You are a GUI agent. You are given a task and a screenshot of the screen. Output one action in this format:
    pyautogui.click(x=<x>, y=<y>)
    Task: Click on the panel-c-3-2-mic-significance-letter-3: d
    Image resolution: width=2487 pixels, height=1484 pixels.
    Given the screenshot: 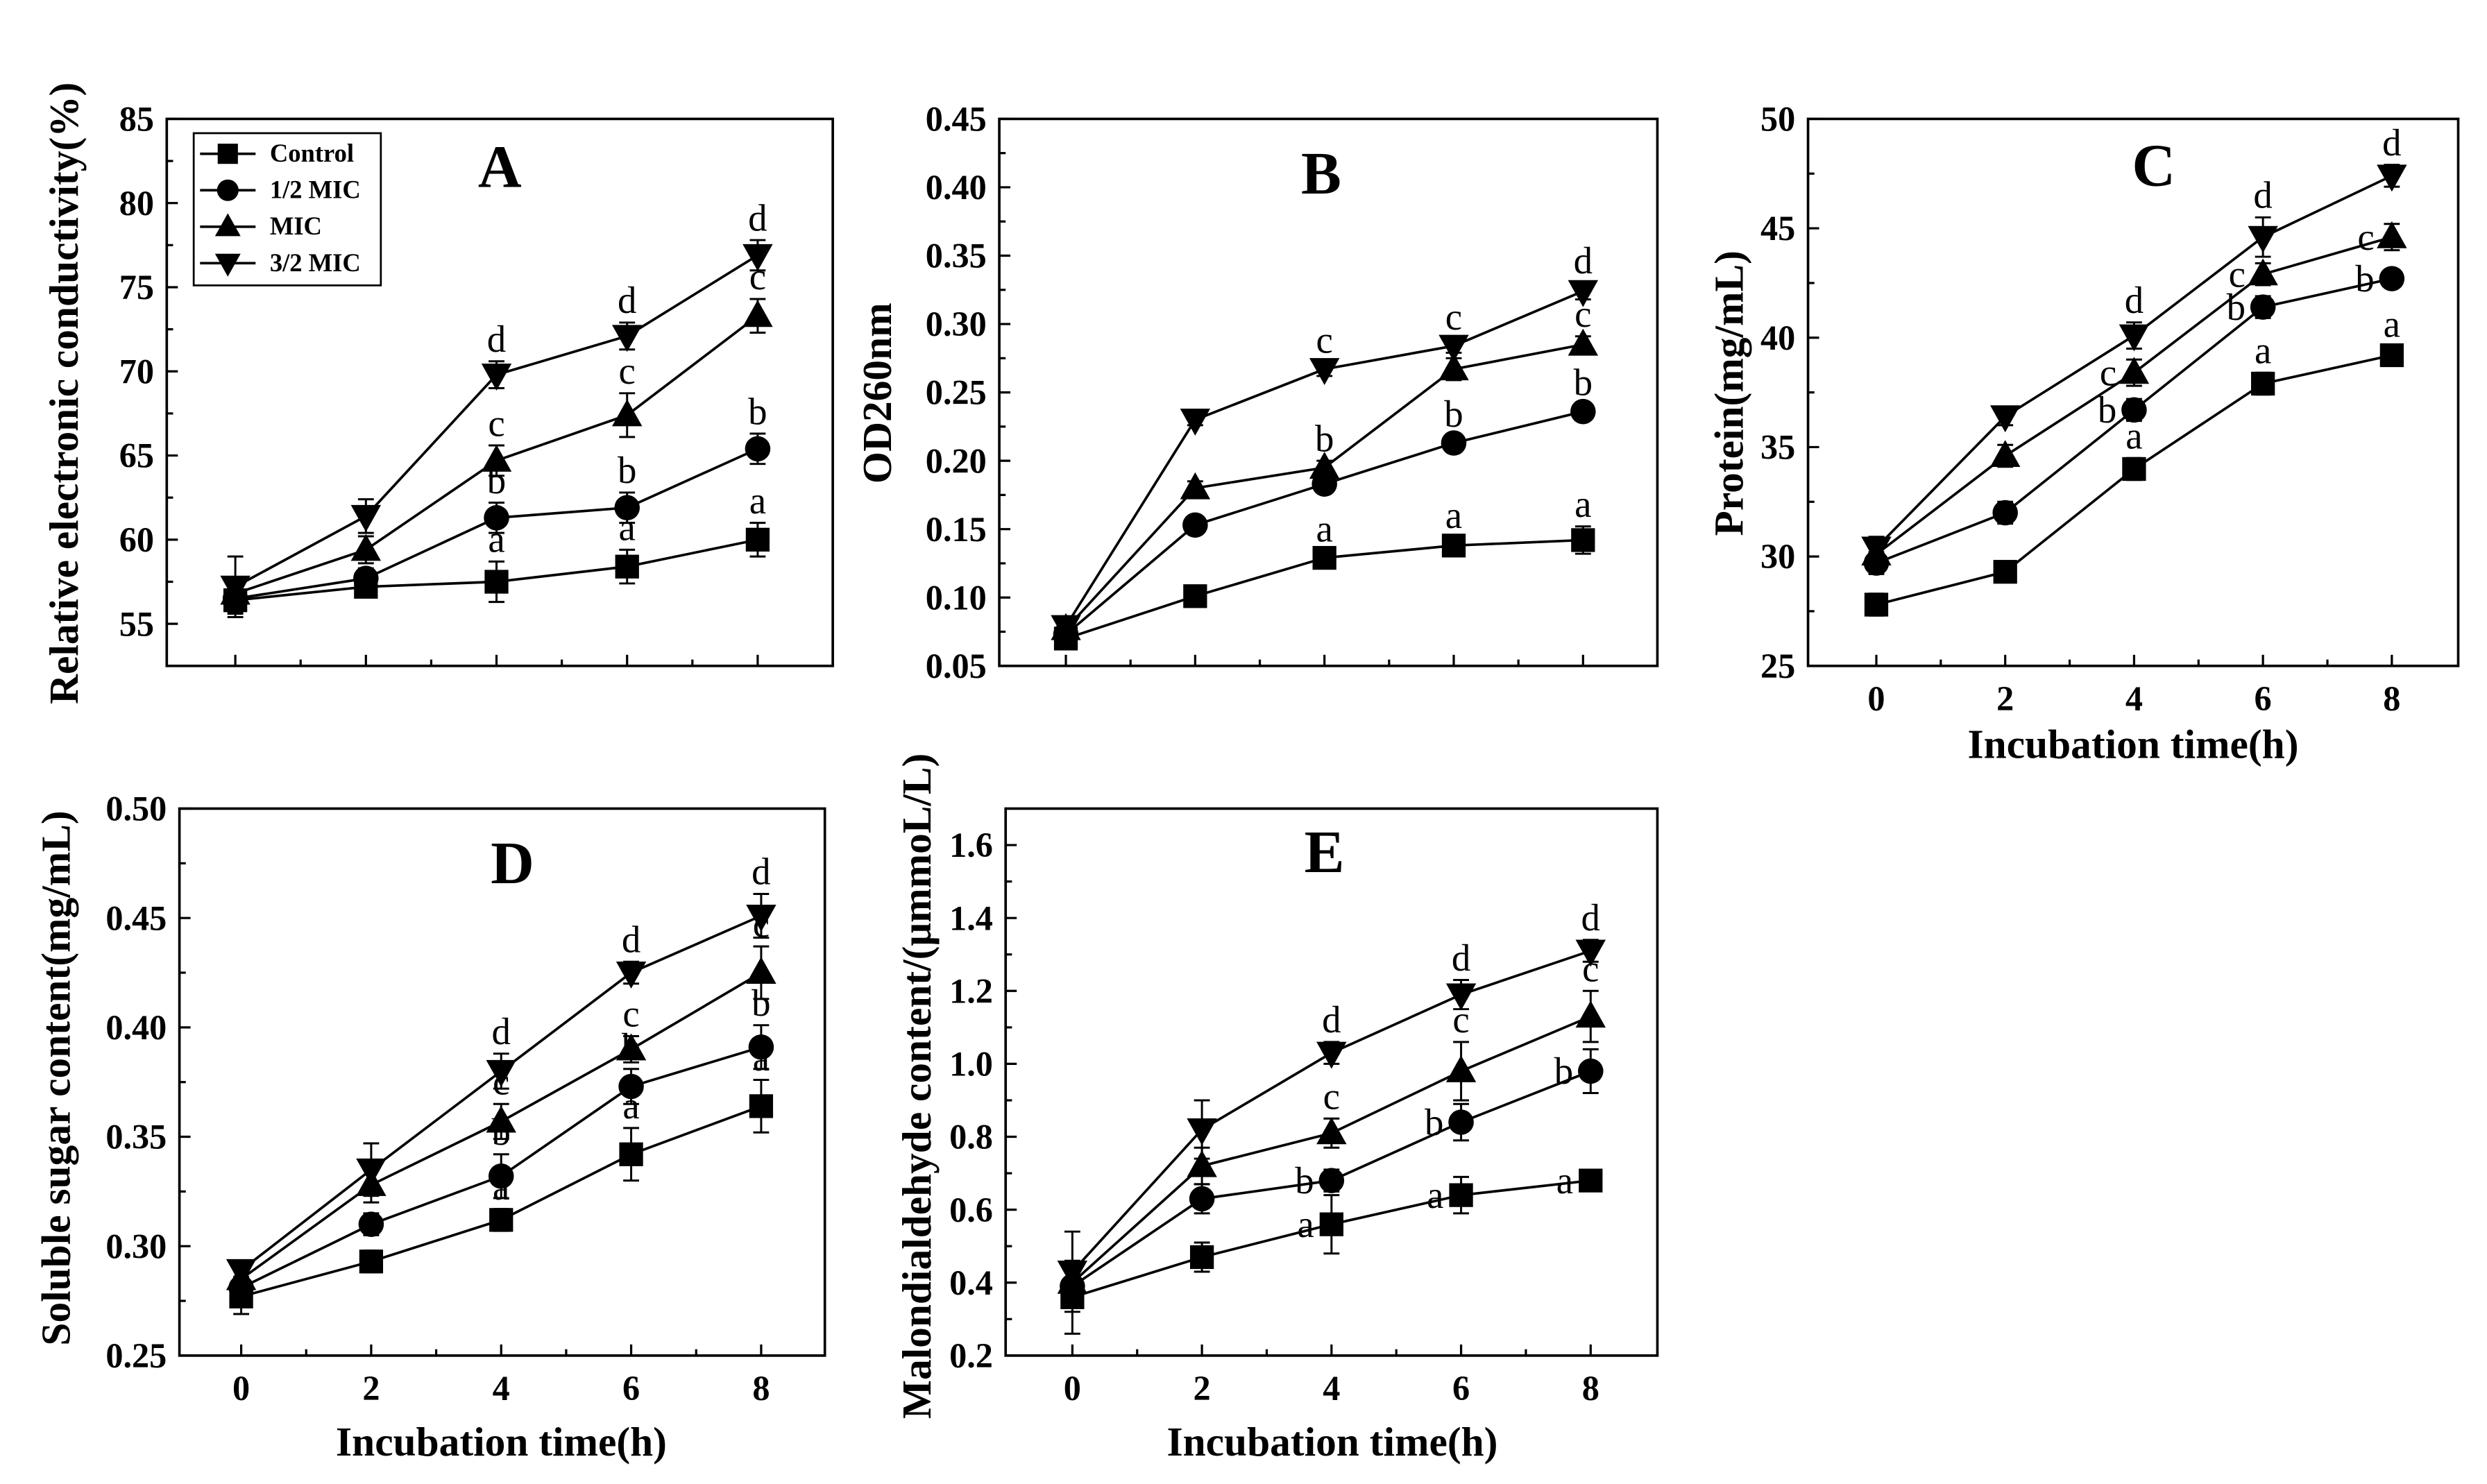 What is the action you would take?
    pyautogui.click(x=2262, y=195)
    